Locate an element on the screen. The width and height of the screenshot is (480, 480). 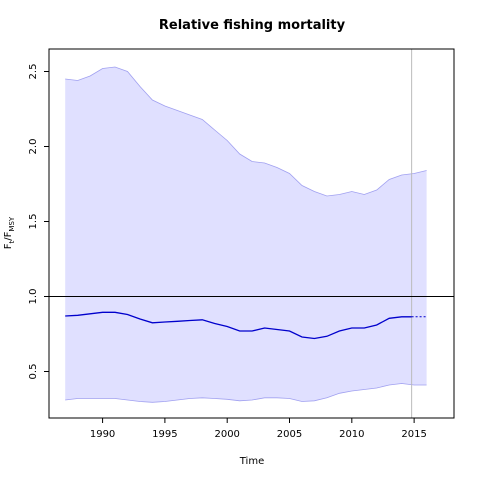
series-line is located at coordinates (238, 325).